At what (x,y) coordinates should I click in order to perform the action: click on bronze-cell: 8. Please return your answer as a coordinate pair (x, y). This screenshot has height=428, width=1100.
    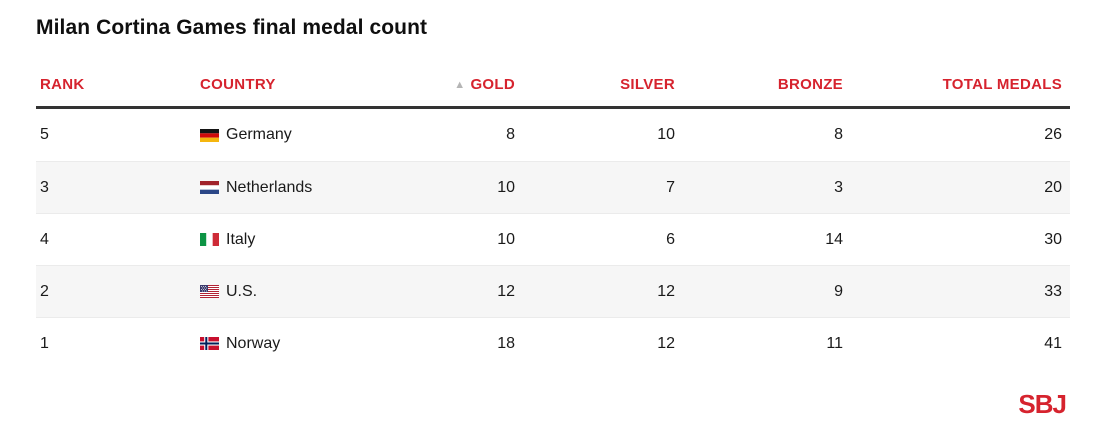
    Looking at the image, I should click on (838, 134).